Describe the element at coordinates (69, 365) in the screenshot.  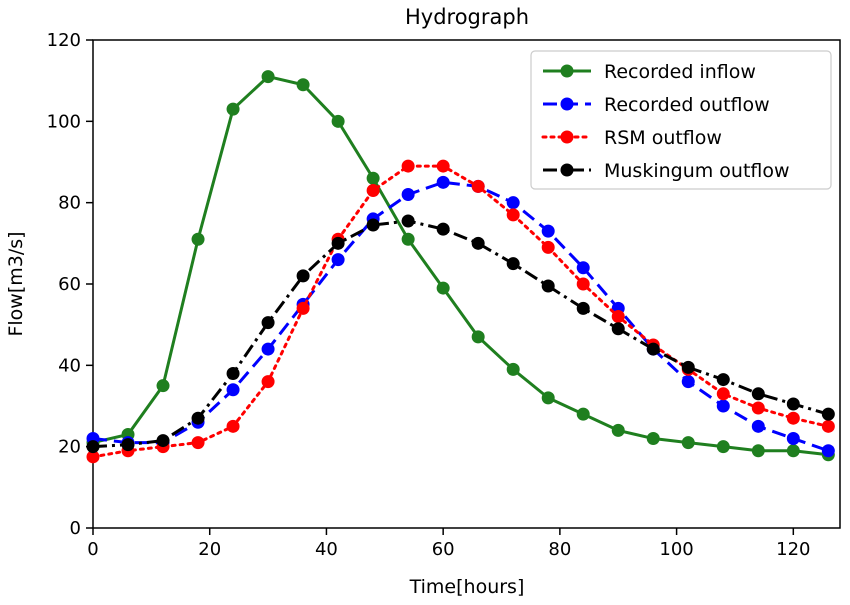
I see `y-tick-label: 40` at that location.